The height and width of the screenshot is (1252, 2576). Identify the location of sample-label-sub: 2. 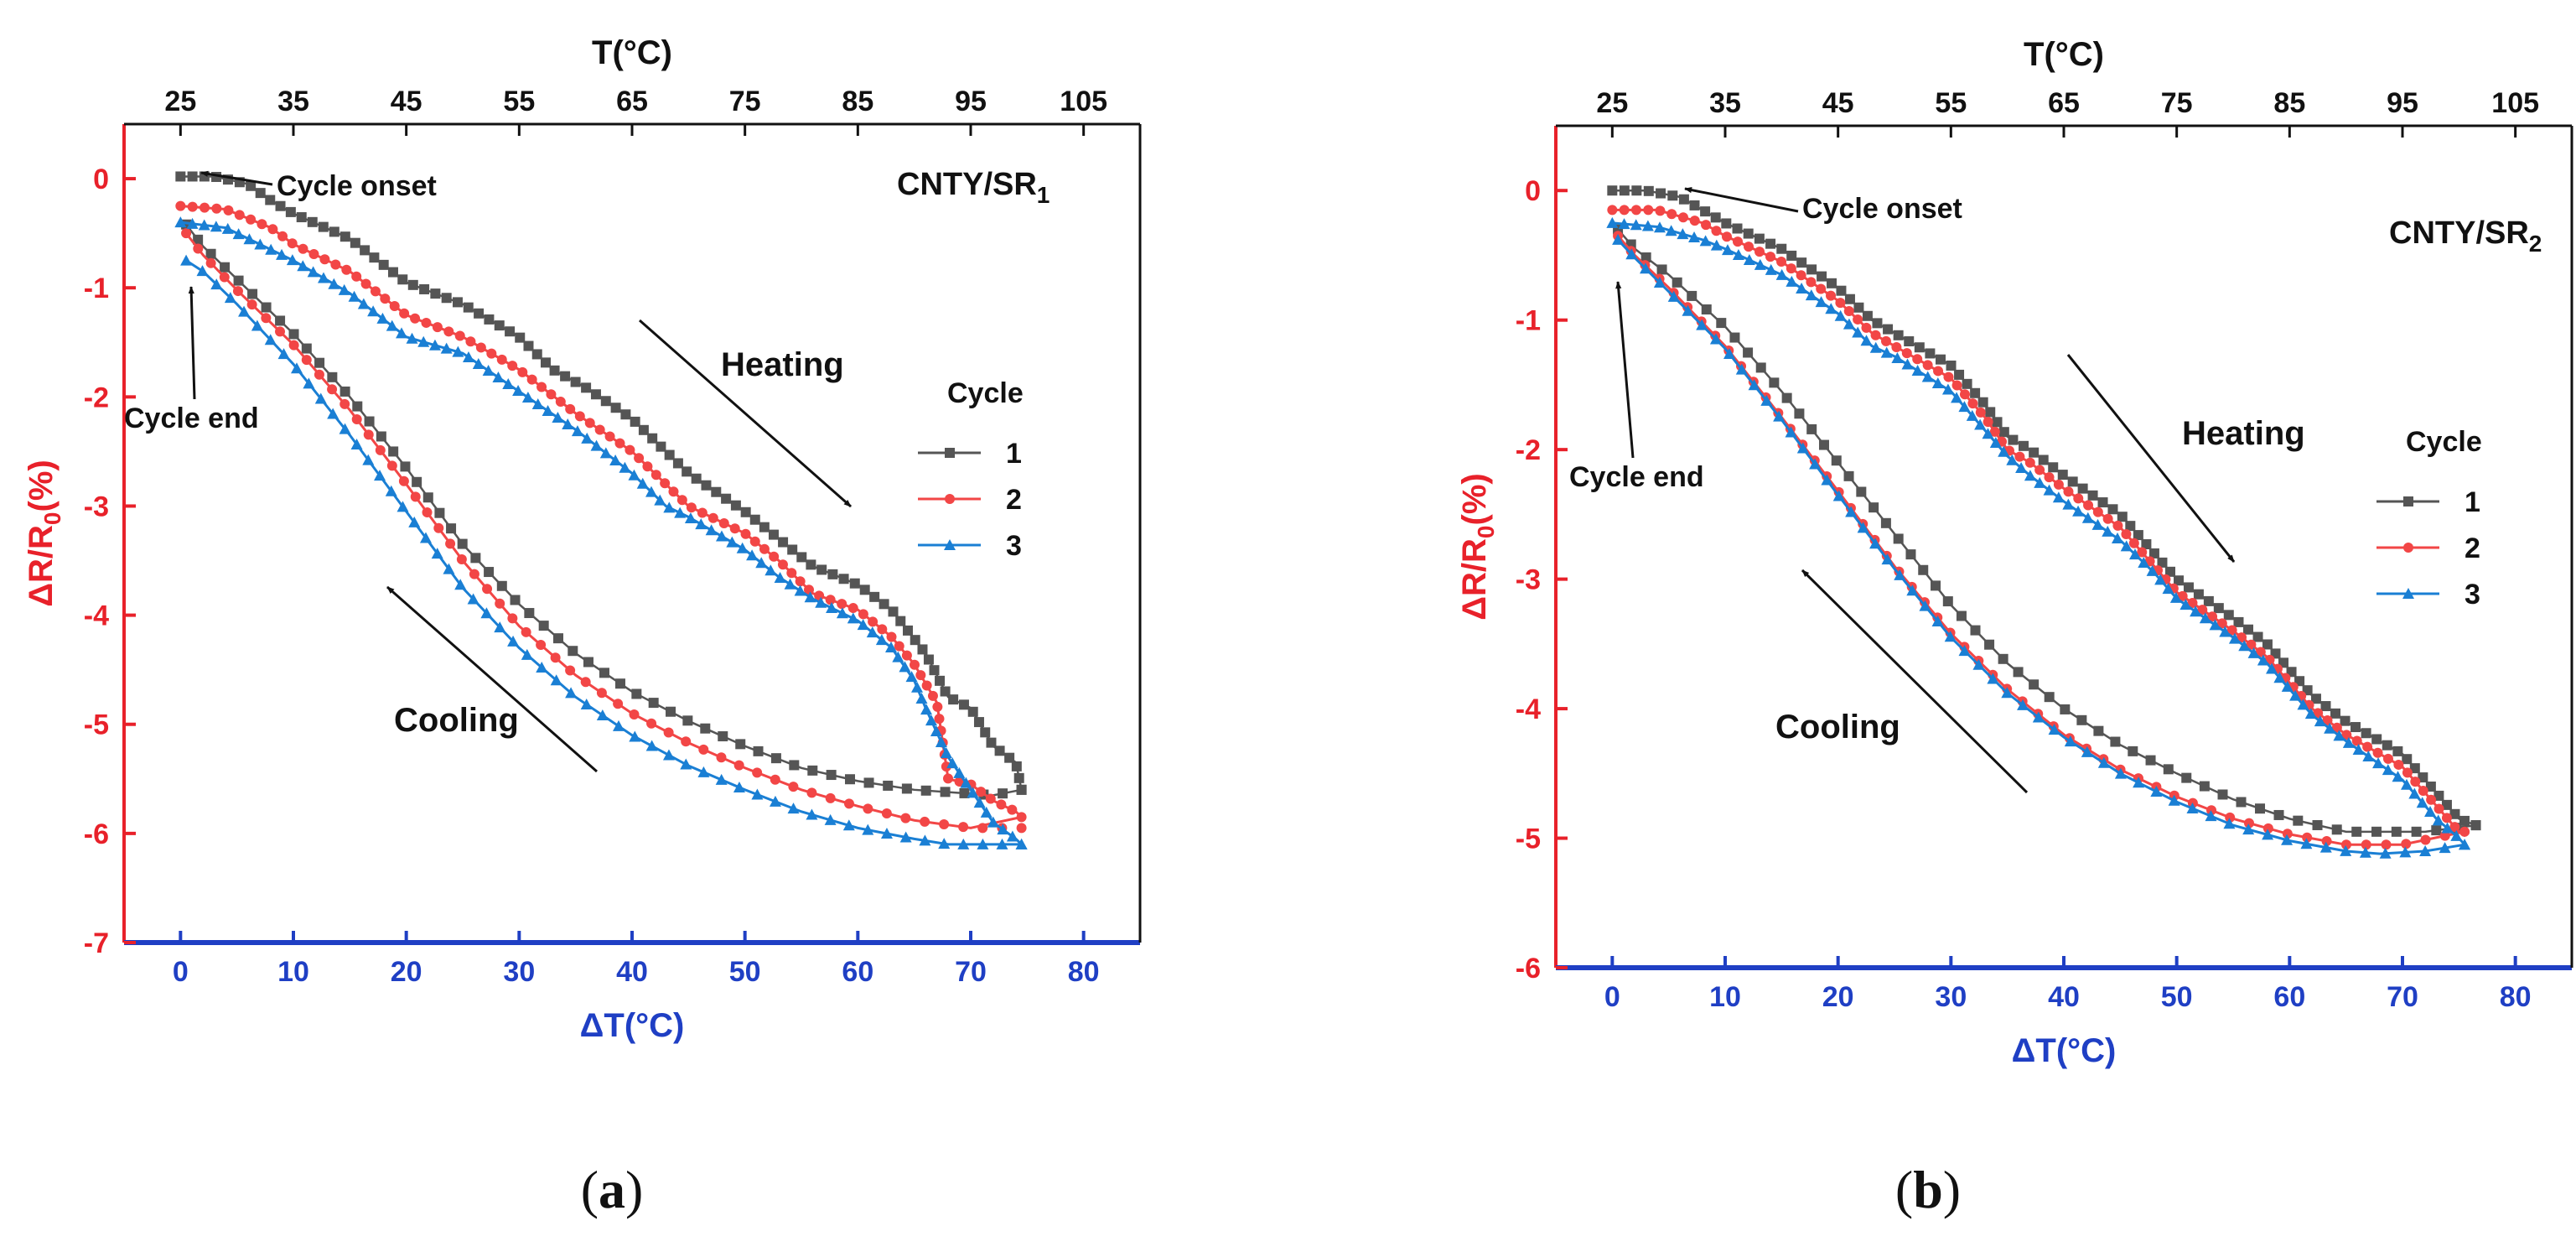
(2535, 244).